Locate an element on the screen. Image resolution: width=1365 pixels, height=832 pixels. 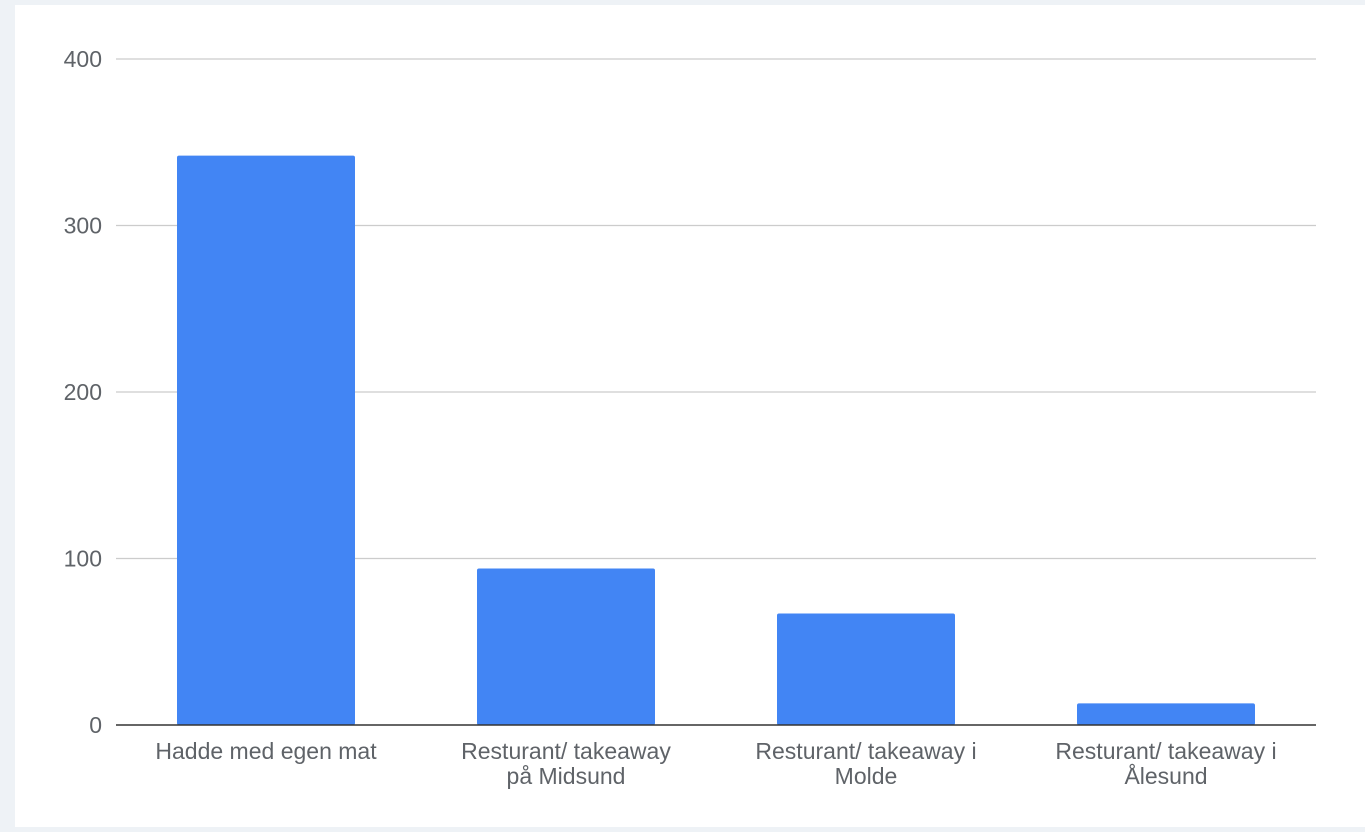
y-tick-label-200: 200 is located at coordinates (83, 392).